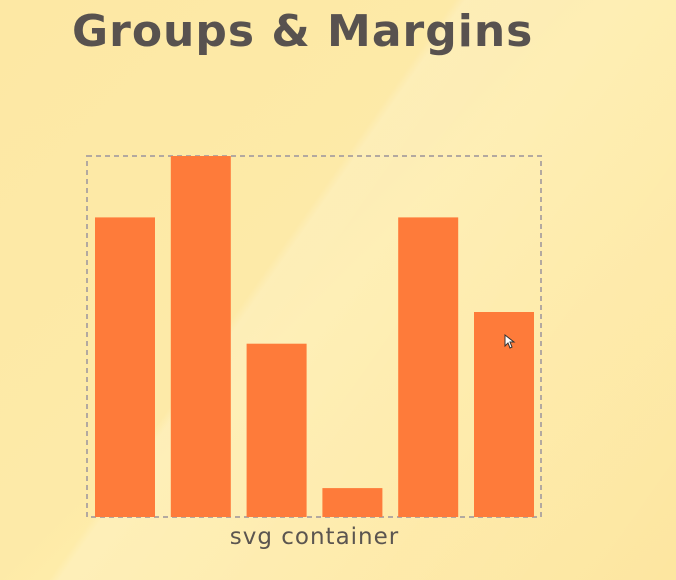 The image size is (676, 580). What do you see at coordinates (314, 537) in the screenshot?
I see `svg-container-label: svg container` at bounding box center [314, 537].